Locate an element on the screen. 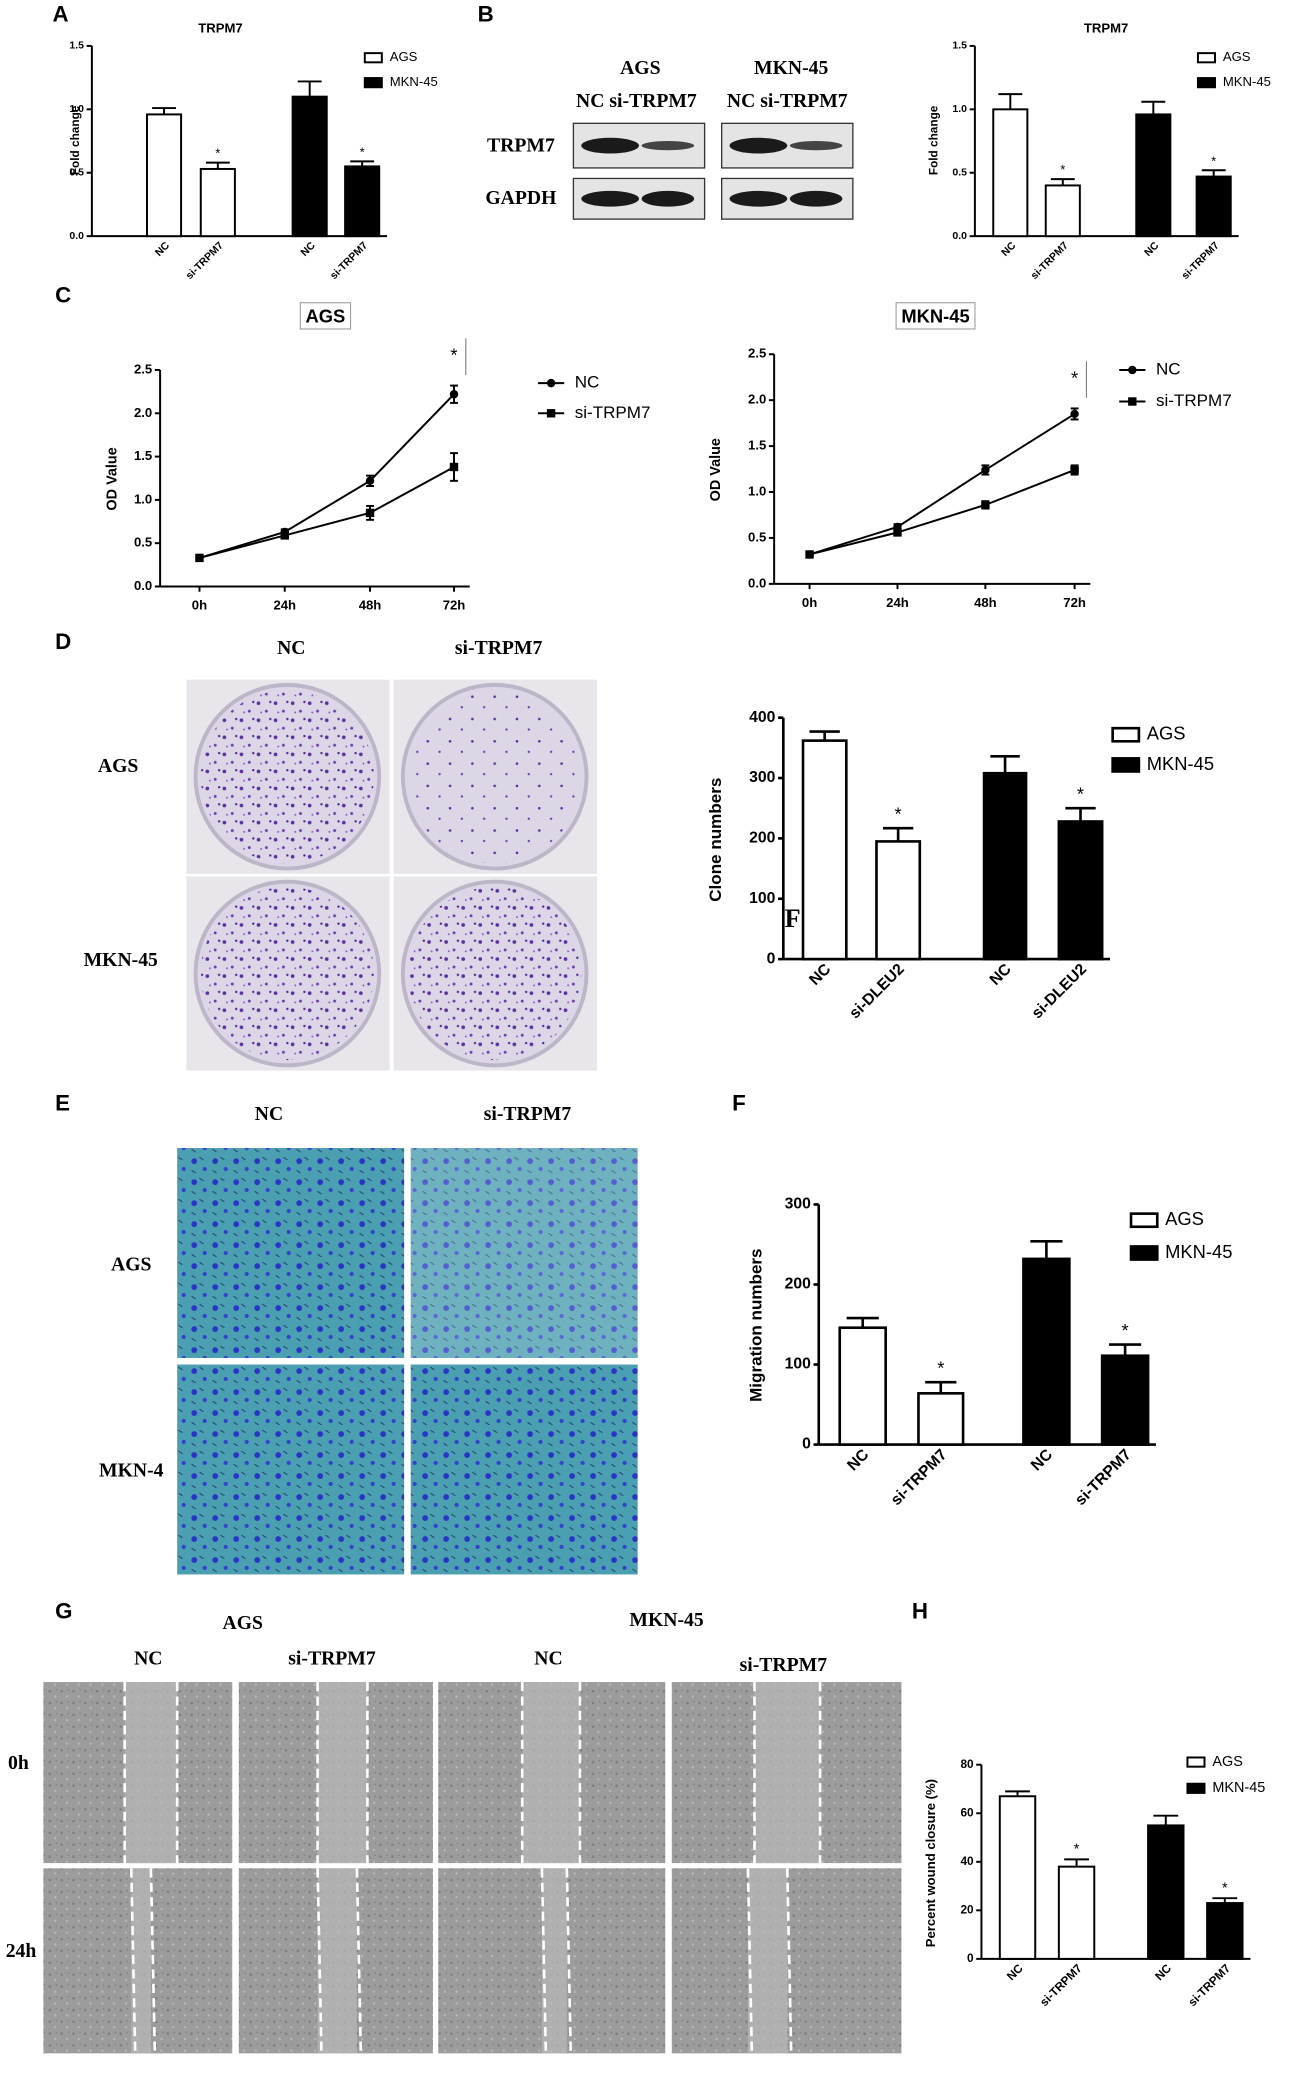 Image resolution: width=1299 pixels, height=2075 pixels. panel-letter: D is located at coordinates (63, 641).